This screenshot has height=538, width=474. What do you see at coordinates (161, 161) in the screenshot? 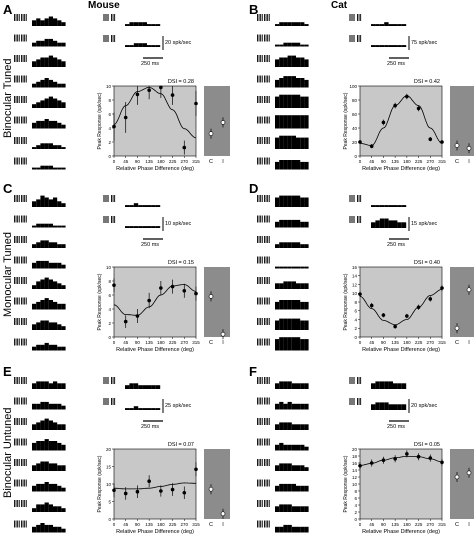
I see `x-tick-label: 180` at bounding box center [161, 161].